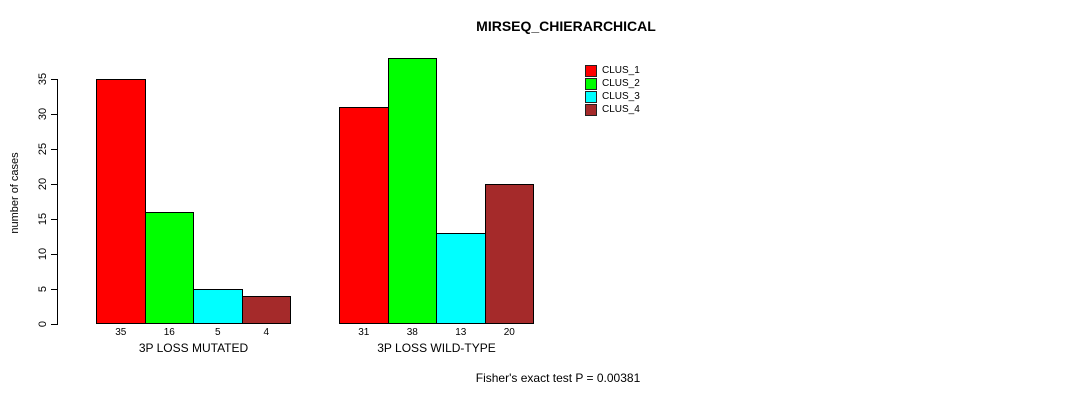 This screenshot has height=400, width=1090. I want to click on legend-row: CLUS_3, so click(612, 96).